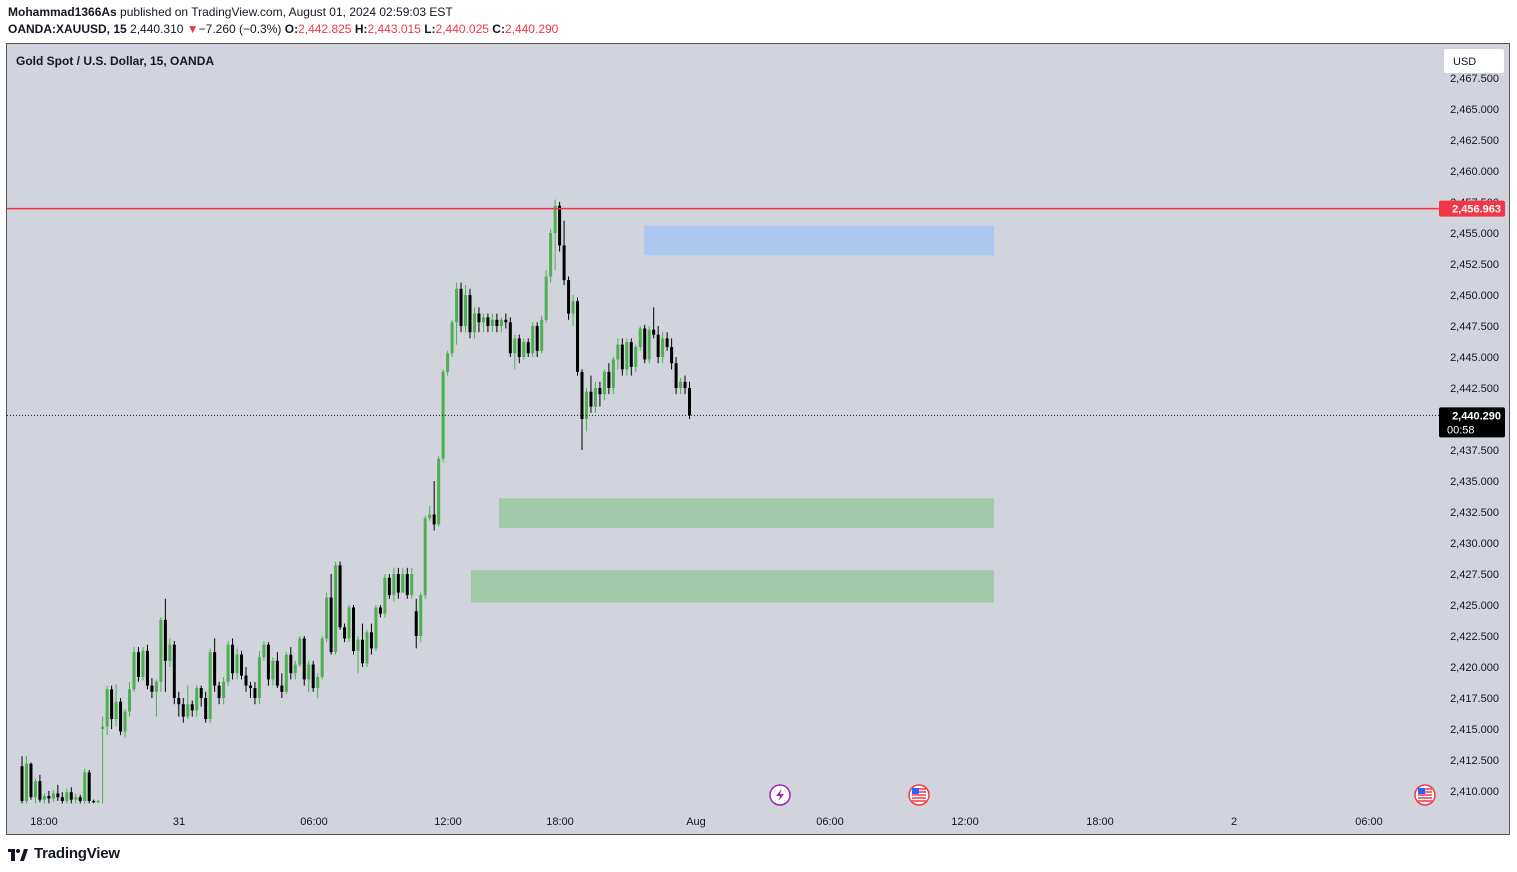 The width and height of the screenshot is (1517, 872). I want to click on tradingview-logo-icon, so click(18, 854).